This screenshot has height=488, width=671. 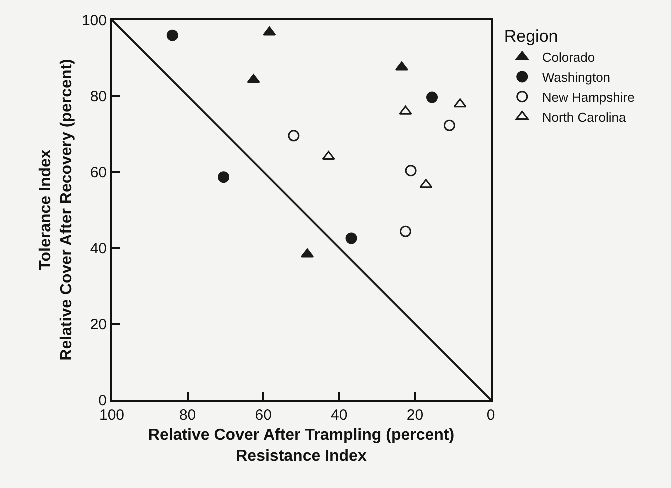 I want to click on x-tick-label: 80, so click(x=187, y=415).